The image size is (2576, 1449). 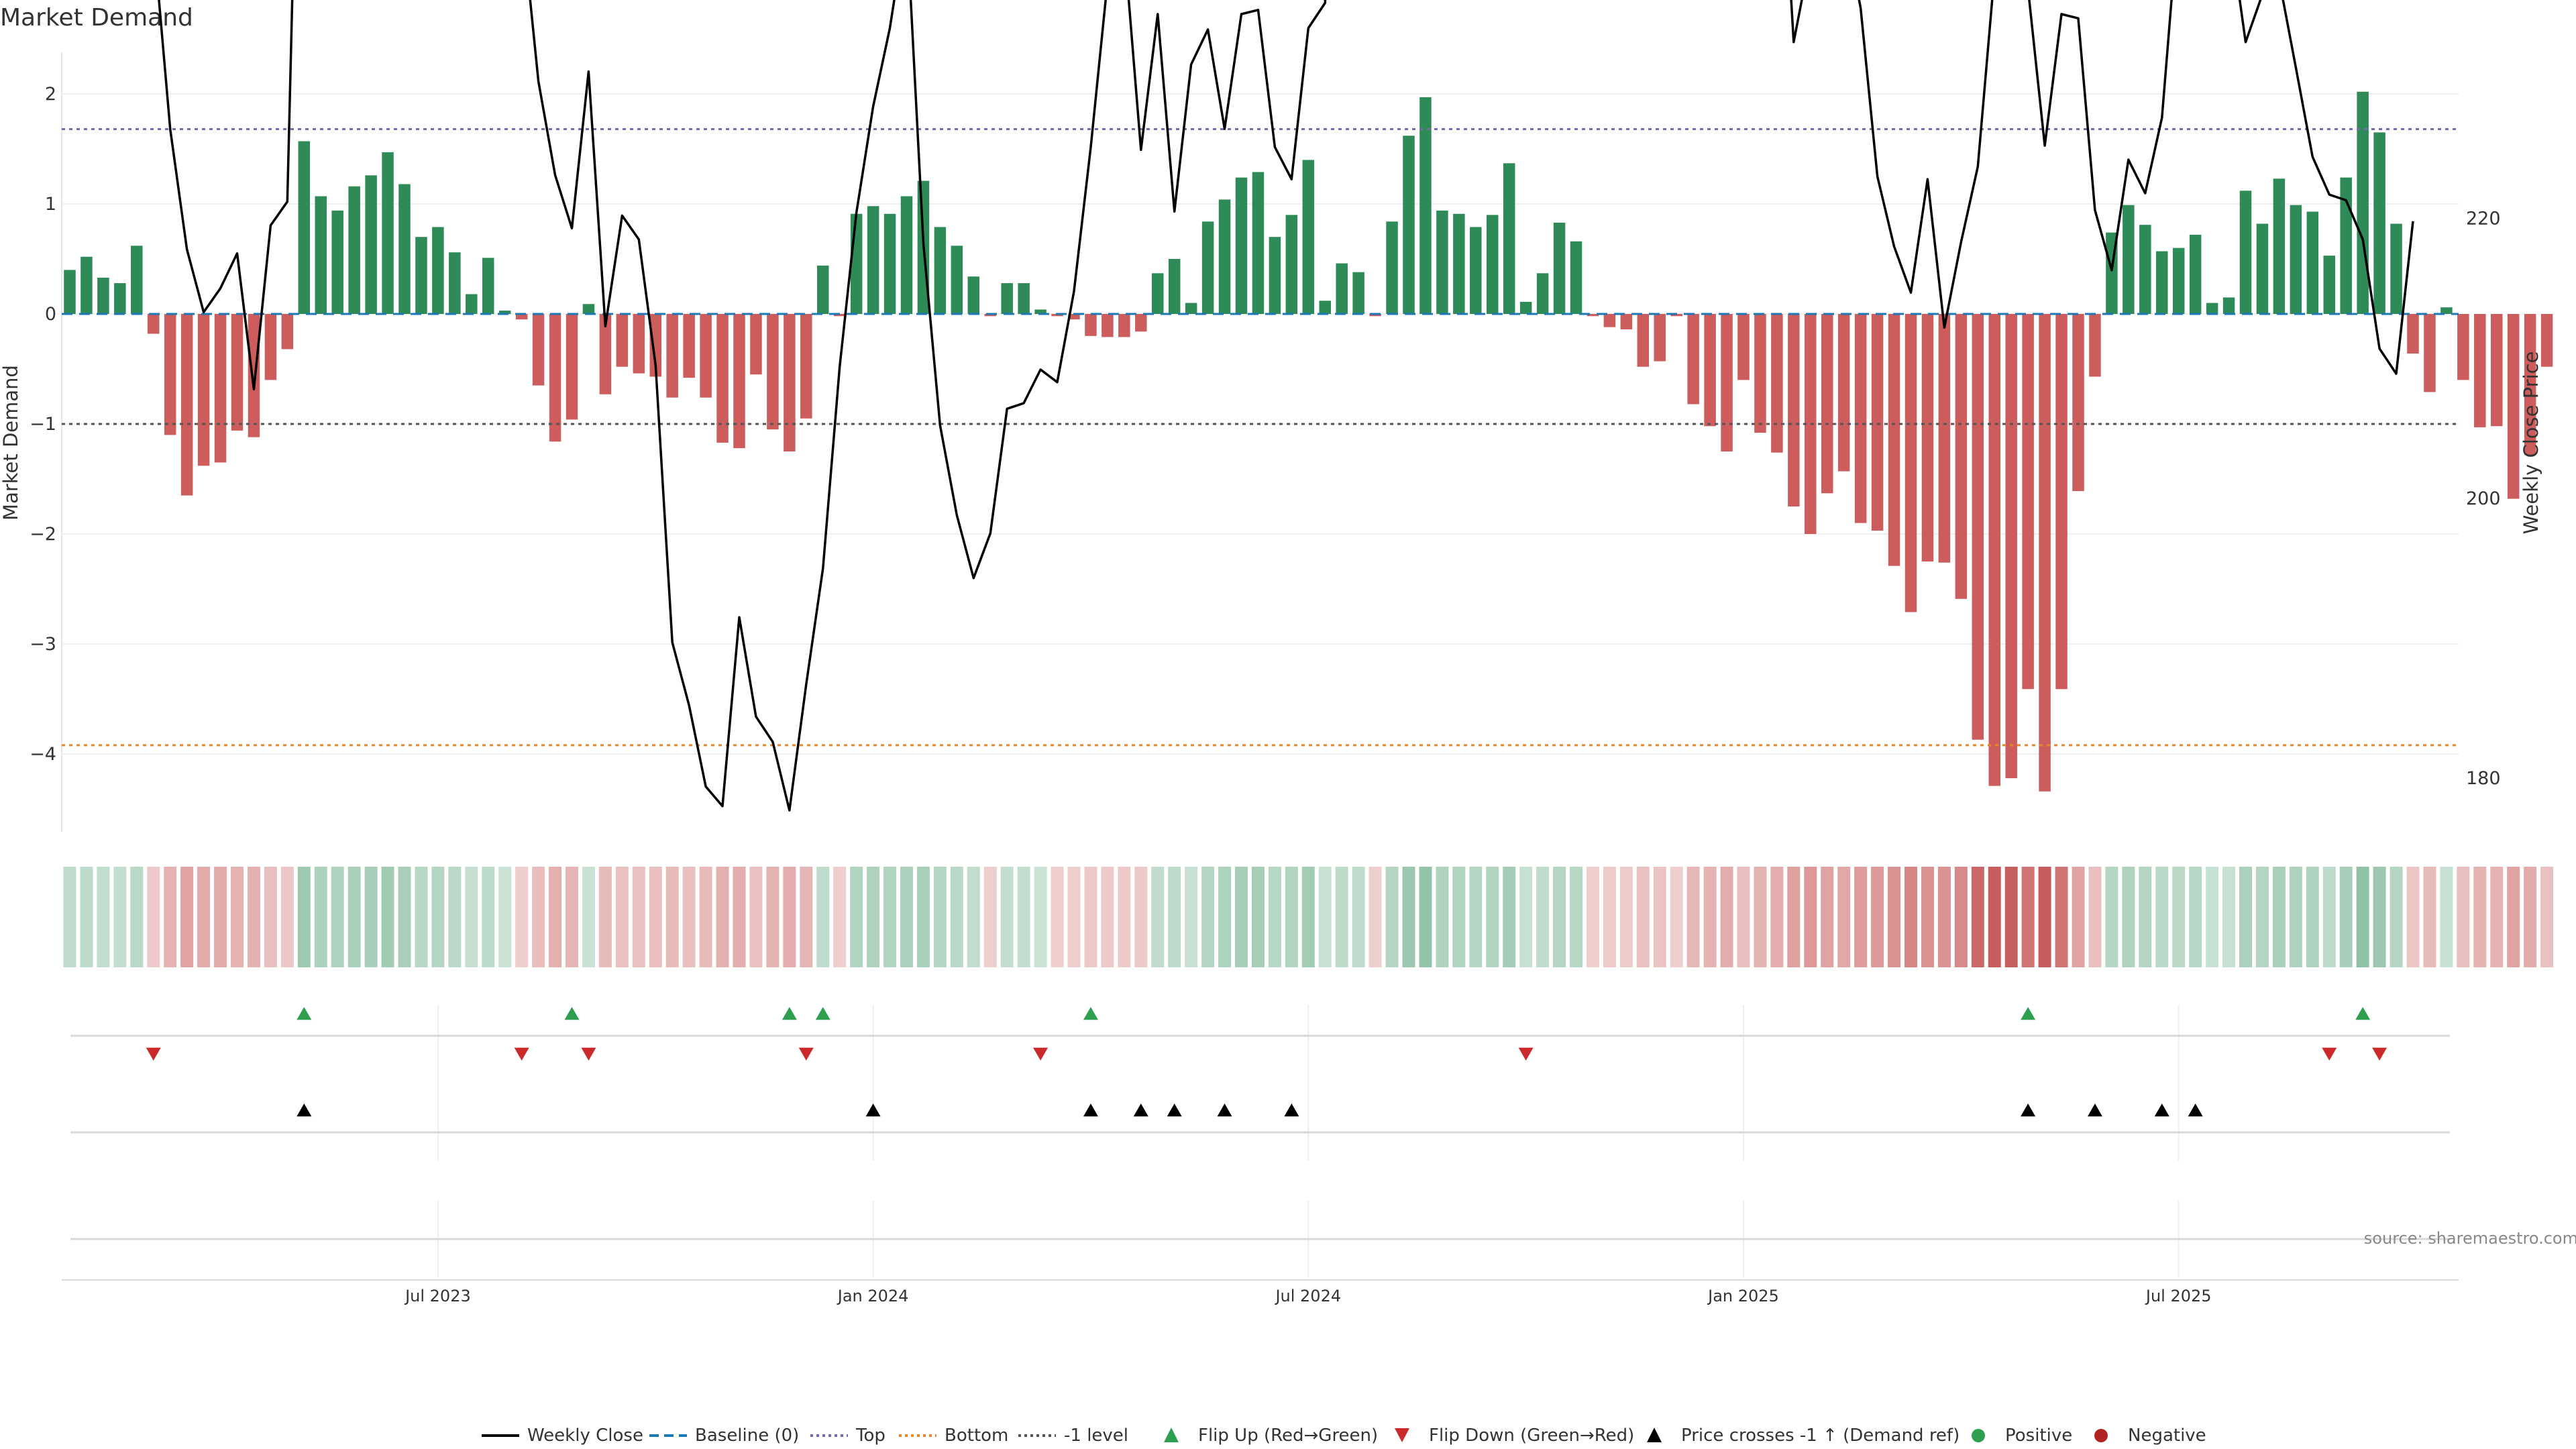 What do you see at coordinates (1288, 1436) in the screenshot?
I see `legend-label: Flip Up (Red→Green)` at bounding box center [1288, 1436].